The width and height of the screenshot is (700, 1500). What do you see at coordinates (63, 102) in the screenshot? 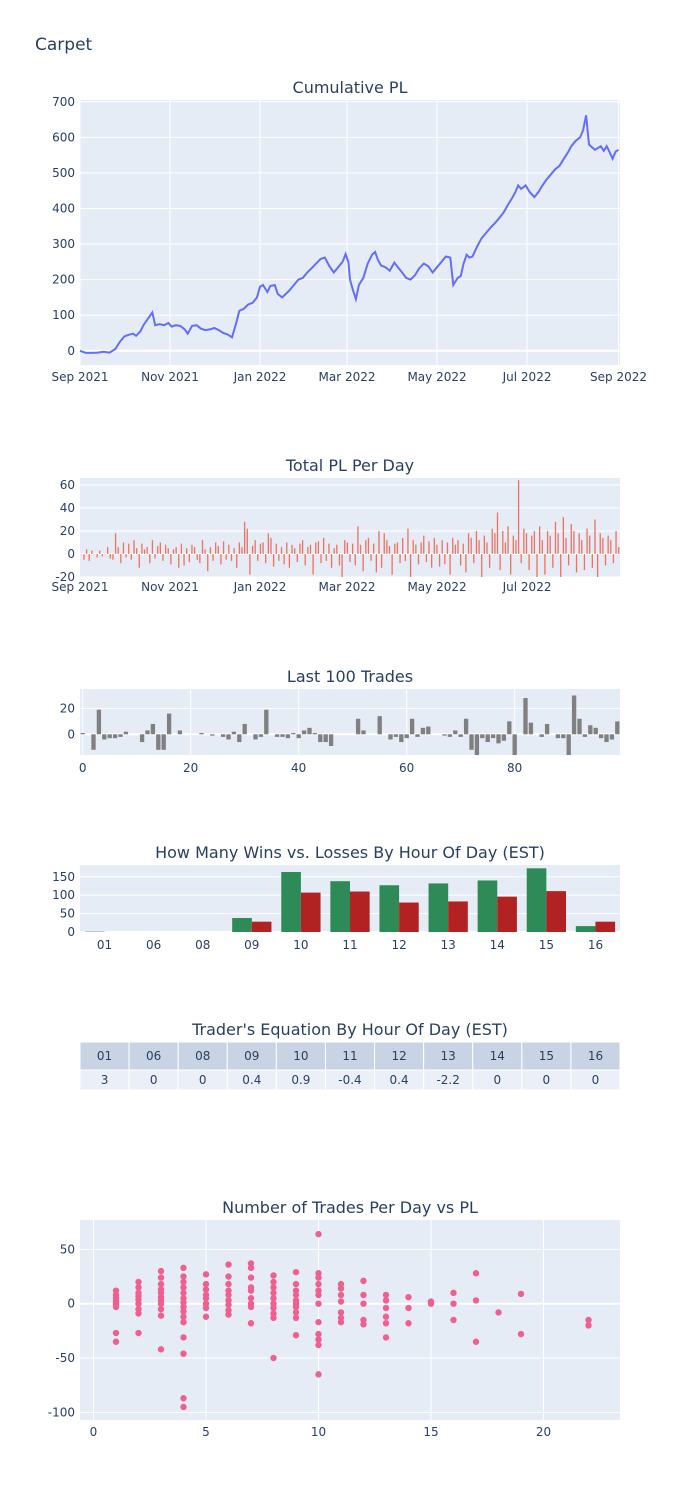
I see `cumulative-pl-ytick-label: 700` at bounding box center [63, 102].